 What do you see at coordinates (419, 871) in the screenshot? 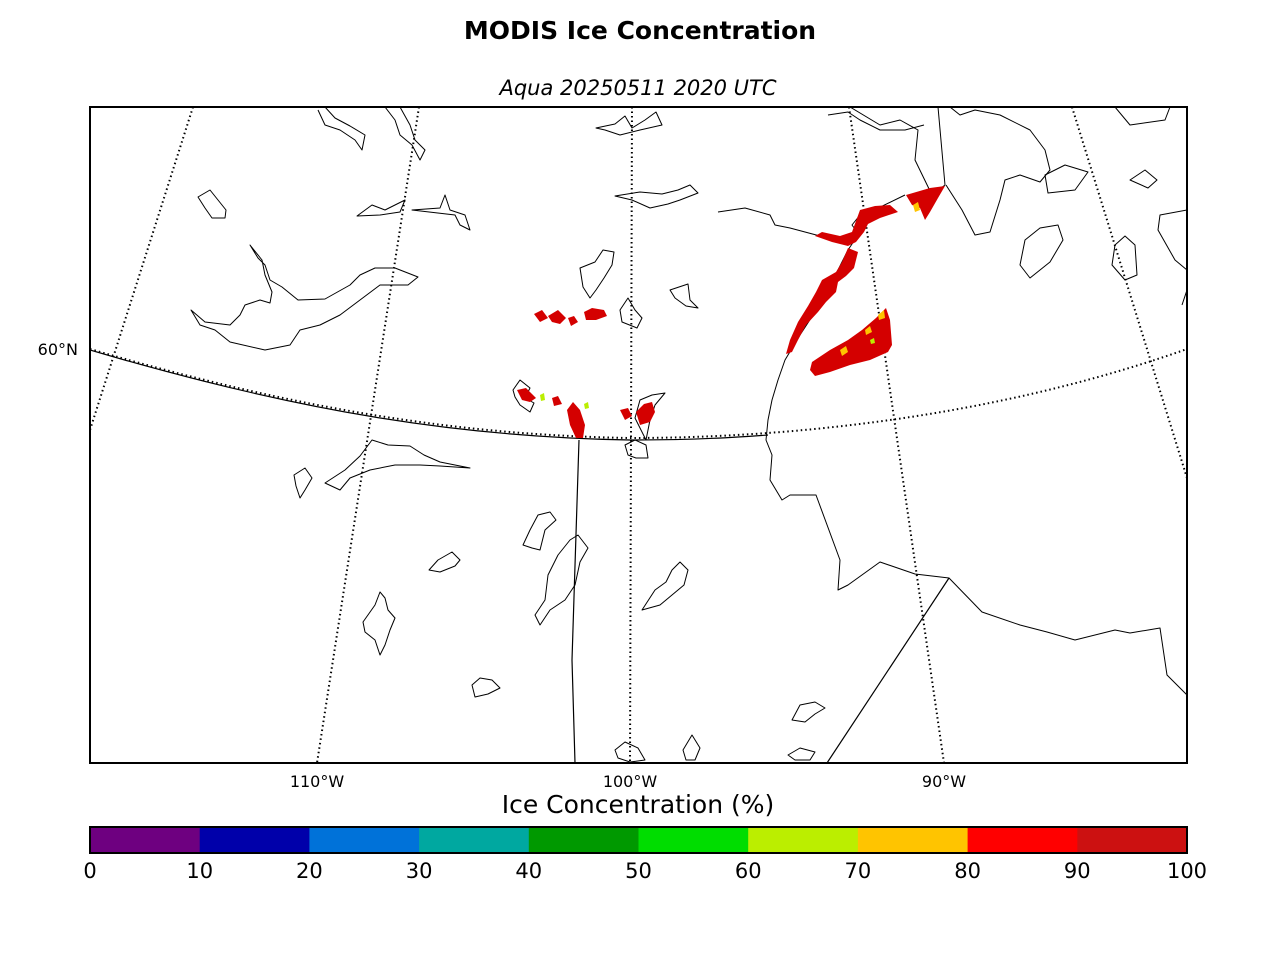
I see `colorbar-tick-label: 30` at bounding box center [419, 871].